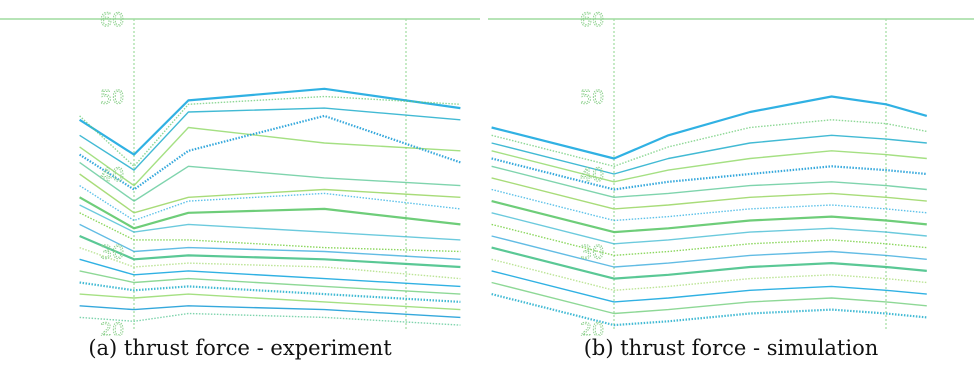 This screenshot has height=365, width=974. Describe the element at coordinates (112, 253) in the screenshot. I see `experiment-y-tick-label: 30` at that location.